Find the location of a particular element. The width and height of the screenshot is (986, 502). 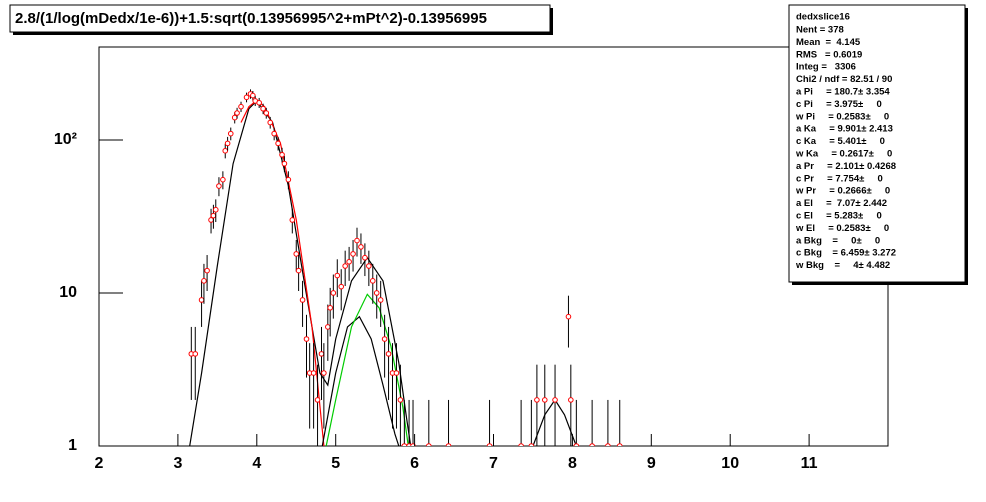

fit-curve is located at coordinates (282, 272).